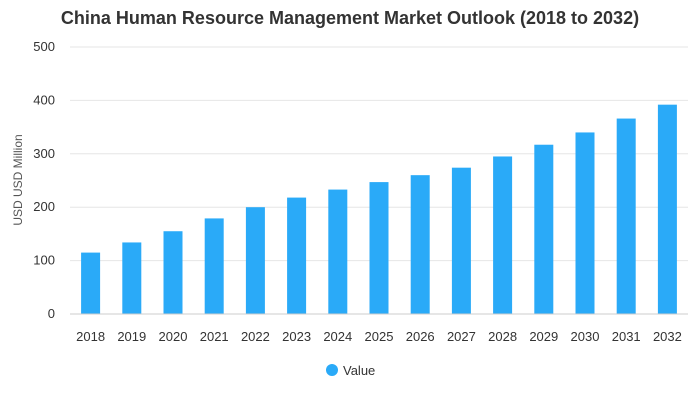  I want to click on y-tick-label: 300, so click(44, 153).